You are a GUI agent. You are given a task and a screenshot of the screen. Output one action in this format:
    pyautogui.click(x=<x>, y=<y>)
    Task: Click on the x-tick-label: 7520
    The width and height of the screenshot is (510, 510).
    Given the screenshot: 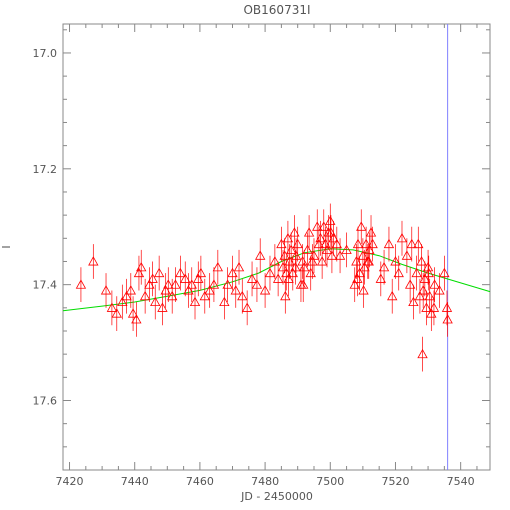 What is the action you would take?
    pyautogui.click(x=395, y=481)
    